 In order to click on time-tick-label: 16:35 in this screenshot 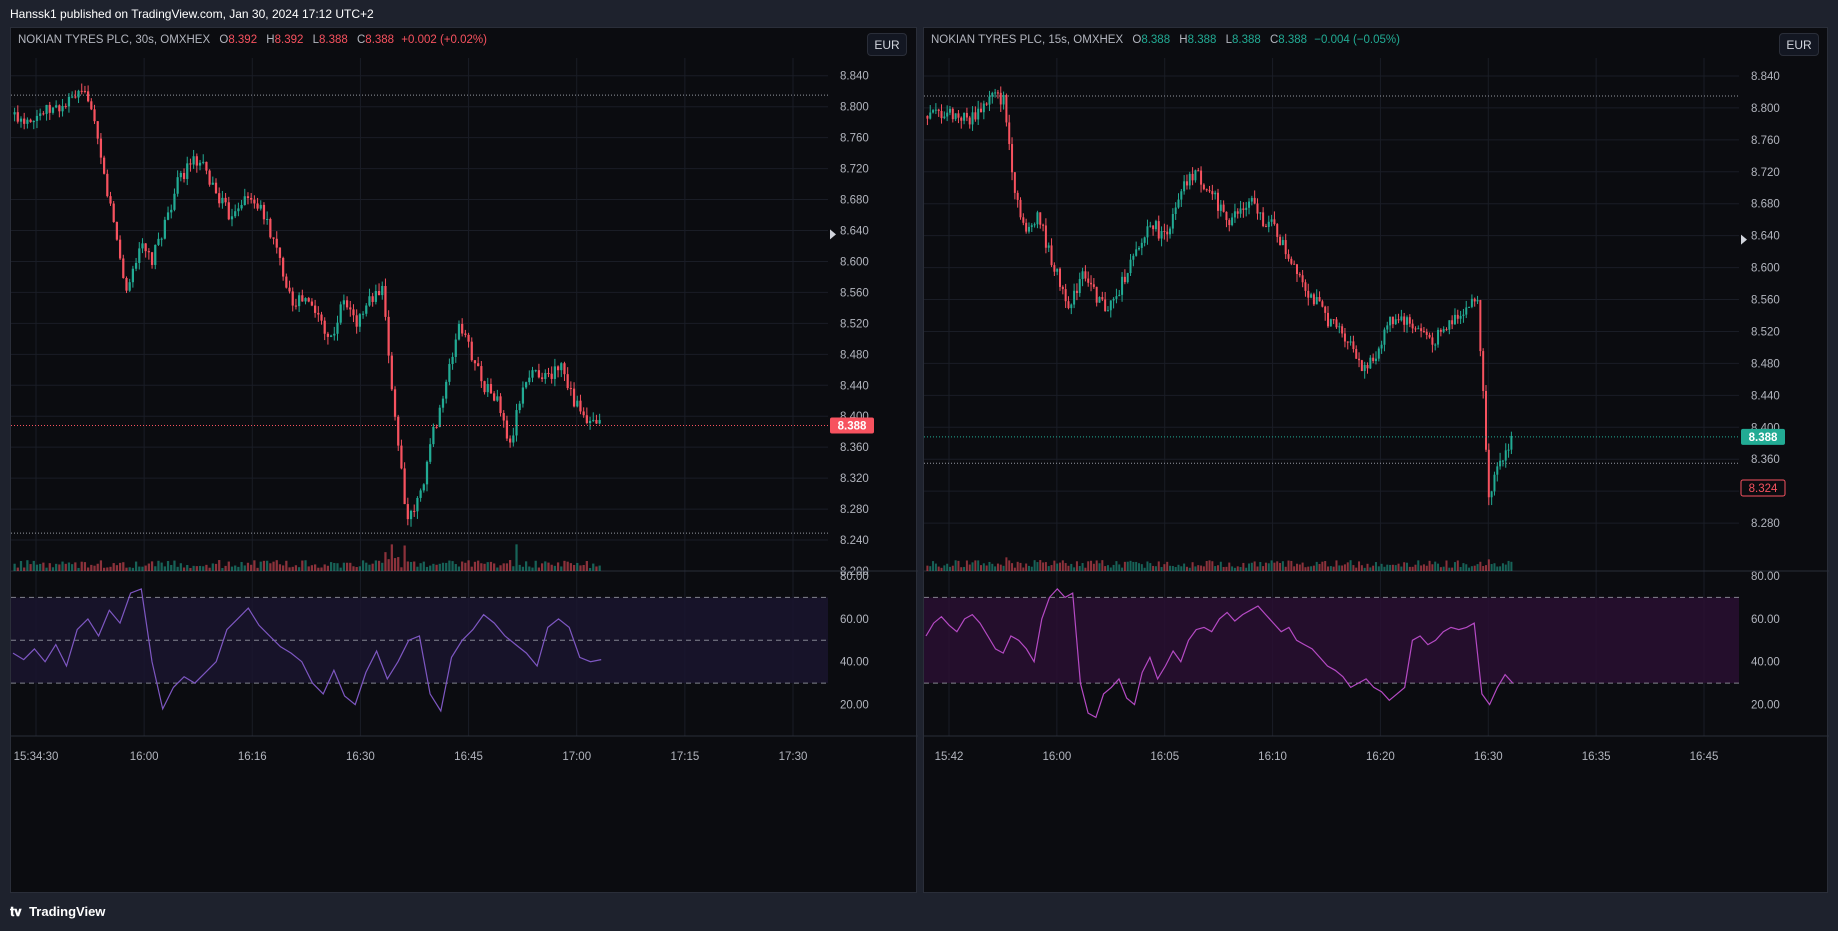, I will do `click(1596, 757)`.